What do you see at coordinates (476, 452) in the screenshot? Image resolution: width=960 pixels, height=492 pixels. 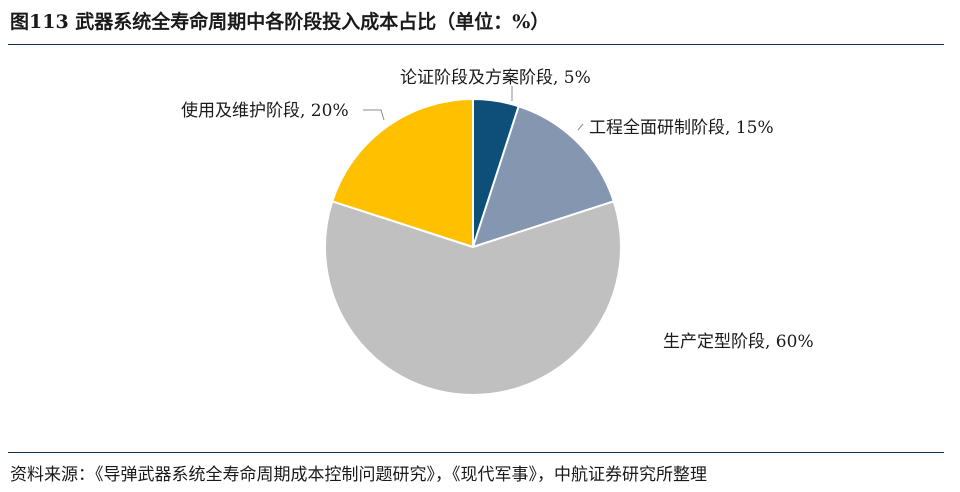 I see `bottom-rule` at bounding box center [476, 452].